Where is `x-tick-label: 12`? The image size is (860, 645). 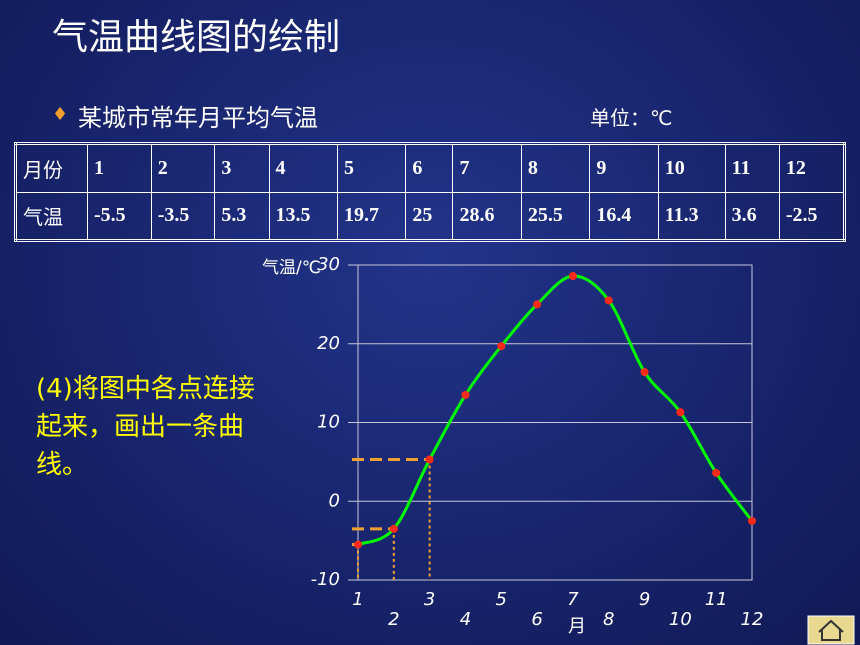
x-tick-label: 12 is located at coordinates (752, 619).